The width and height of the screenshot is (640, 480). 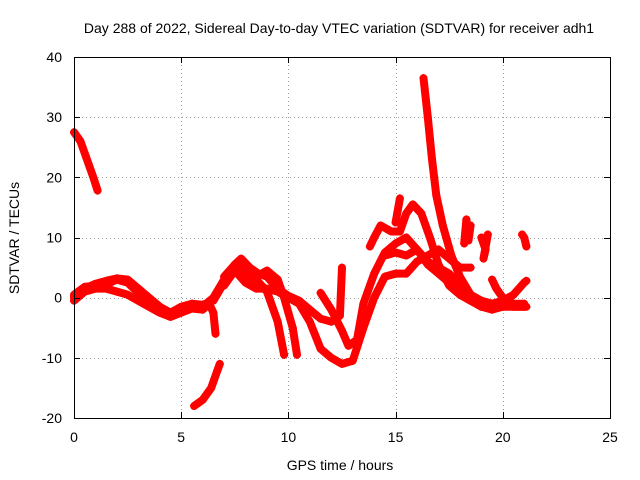 What do you see at coordinates (289, 437) in the screenshot?
I see `x-tick-label: 10` at bounding box center [289, 437].